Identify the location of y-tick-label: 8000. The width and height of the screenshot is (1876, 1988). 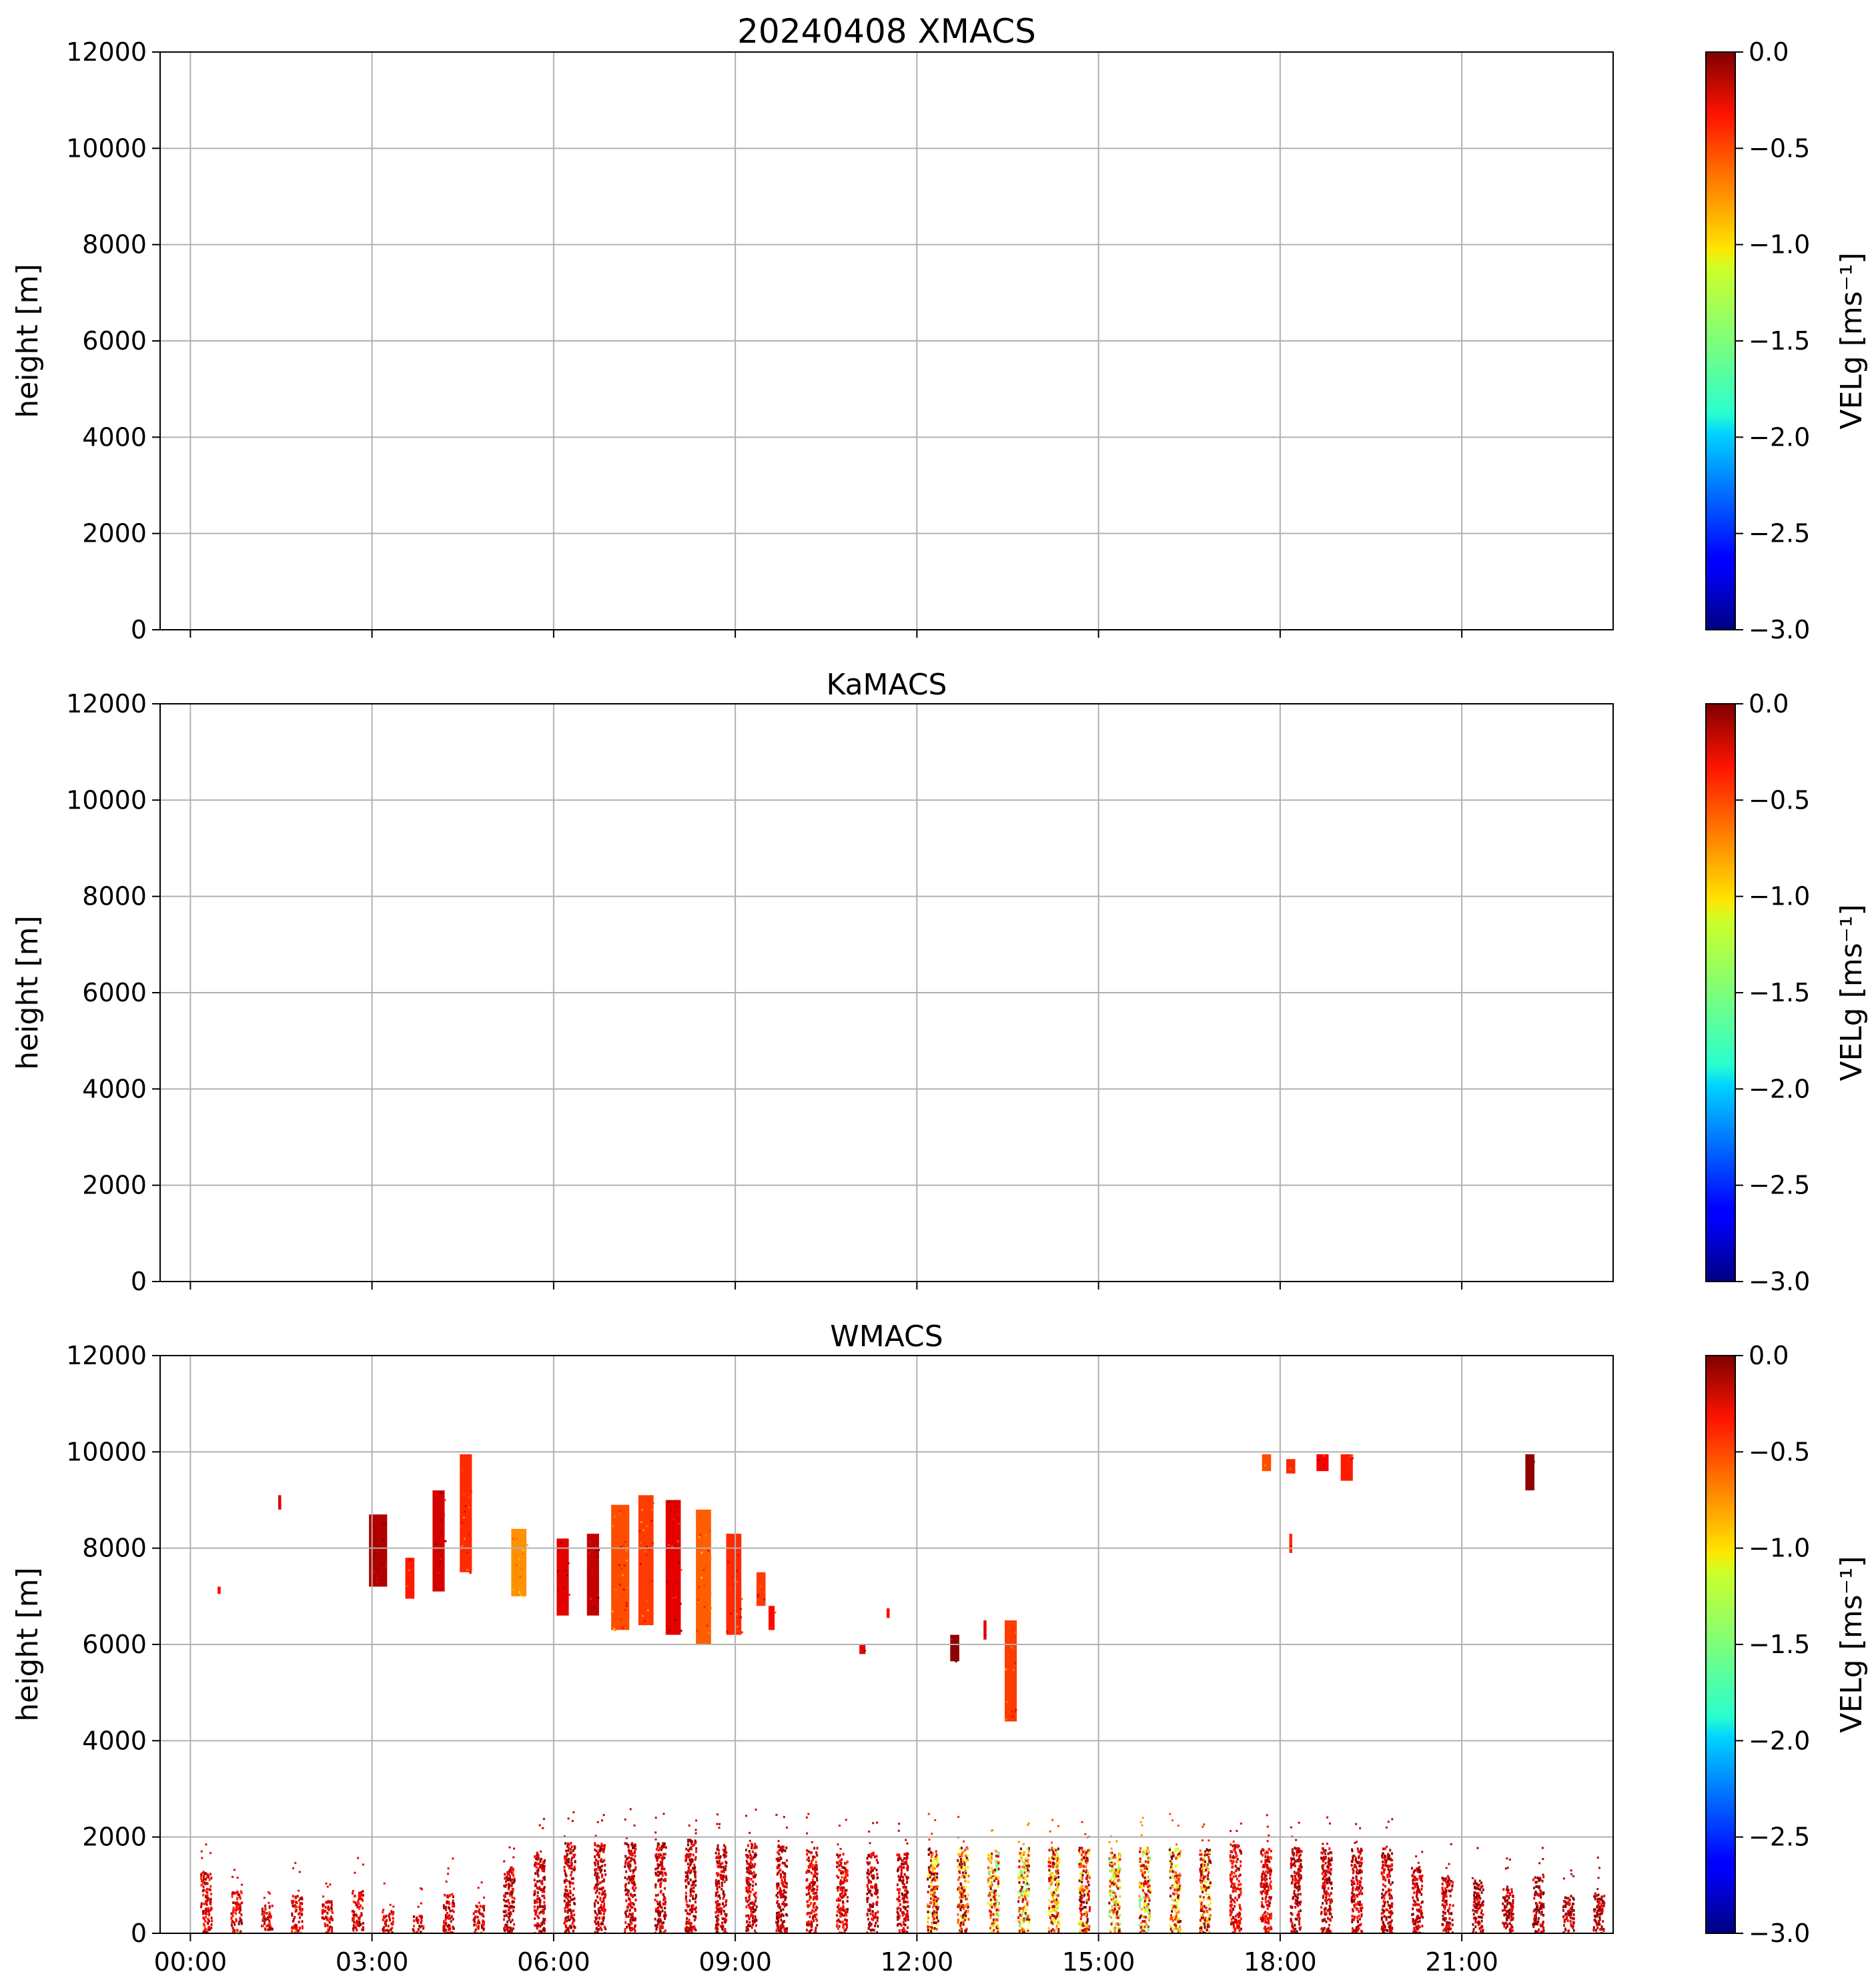
(114, 896).